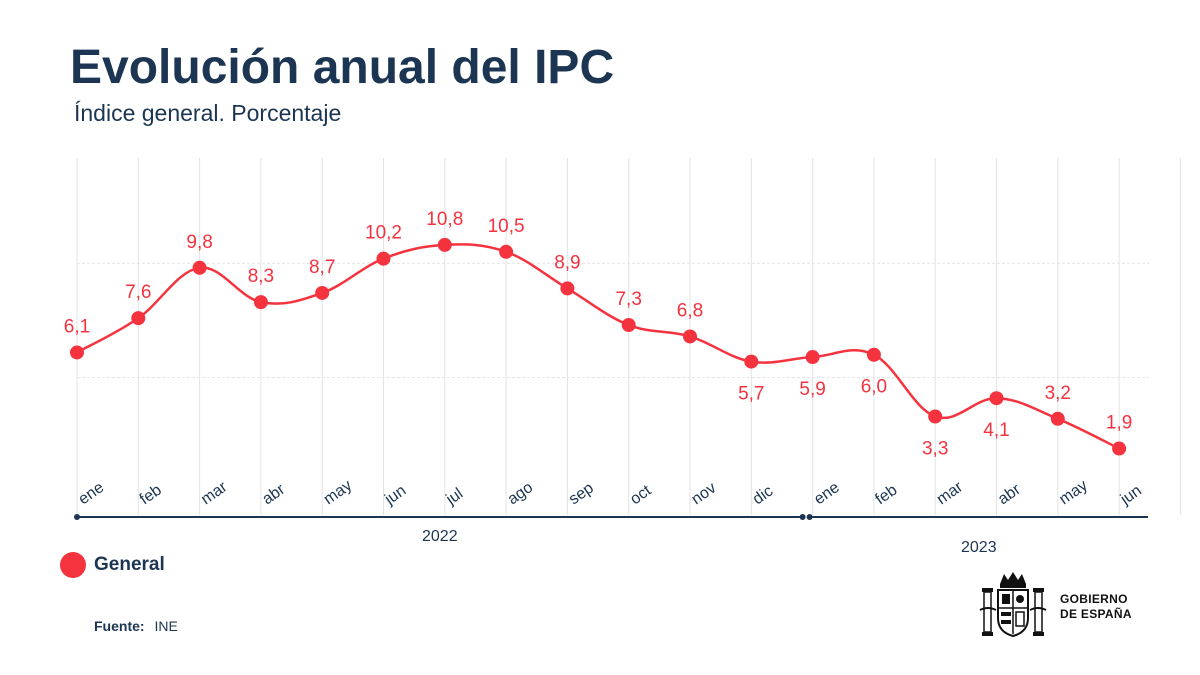 This screenshot has height=675, width=1200. I want to click on logo-text: GOBIERNO DE ESPAÑA, so click(1096, 607).